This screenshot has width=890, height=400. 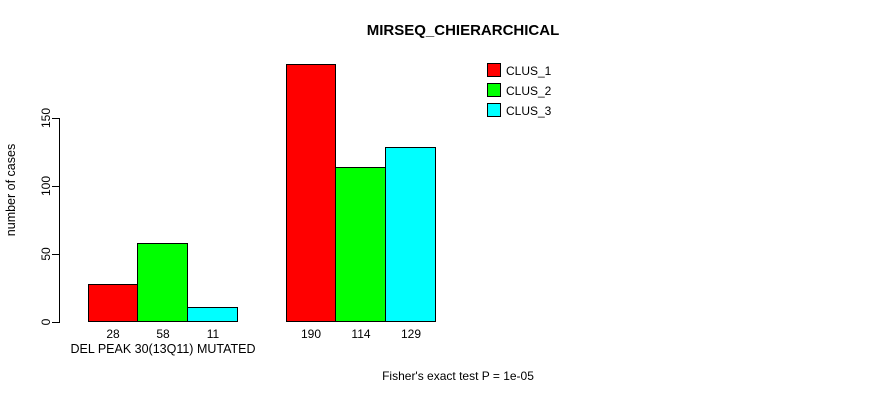 What do you see at coordinates (311, 193) in the screenshot?
I see `bar-clus_1-group2` at bounding box center [311, 193].